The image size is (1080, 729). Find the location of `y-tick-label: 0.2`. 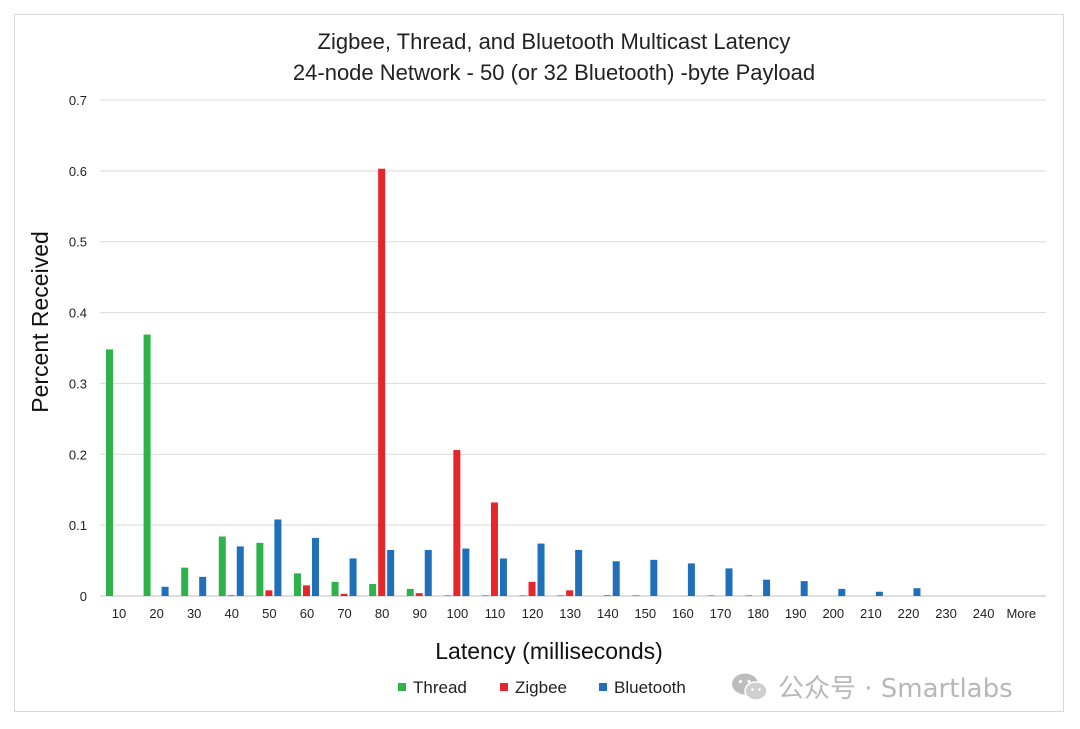

y-tick-label: 0.2 is located at coordinates (78, 454).